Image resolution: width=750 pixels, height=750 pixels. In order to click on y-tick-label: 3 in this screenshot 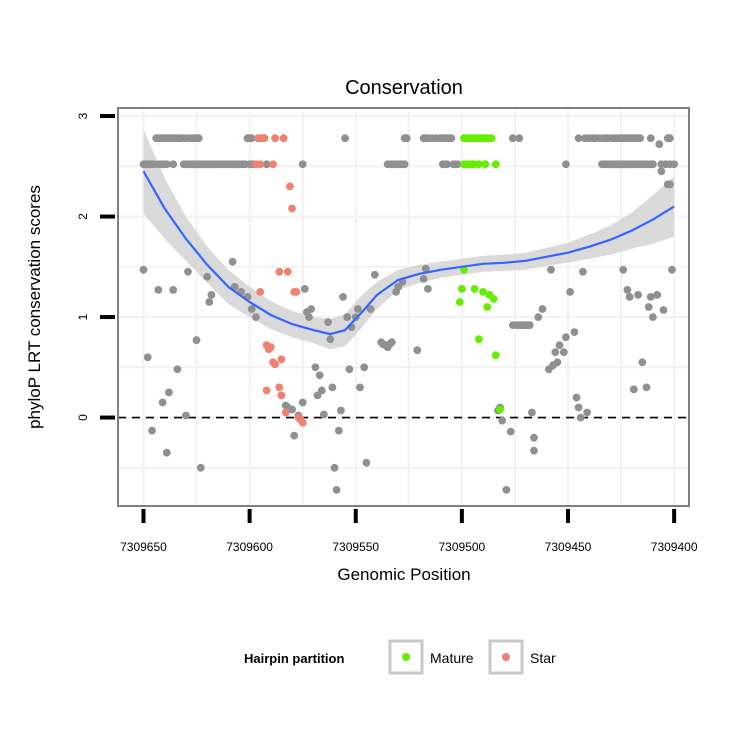, I will do `click(83, 115)`.